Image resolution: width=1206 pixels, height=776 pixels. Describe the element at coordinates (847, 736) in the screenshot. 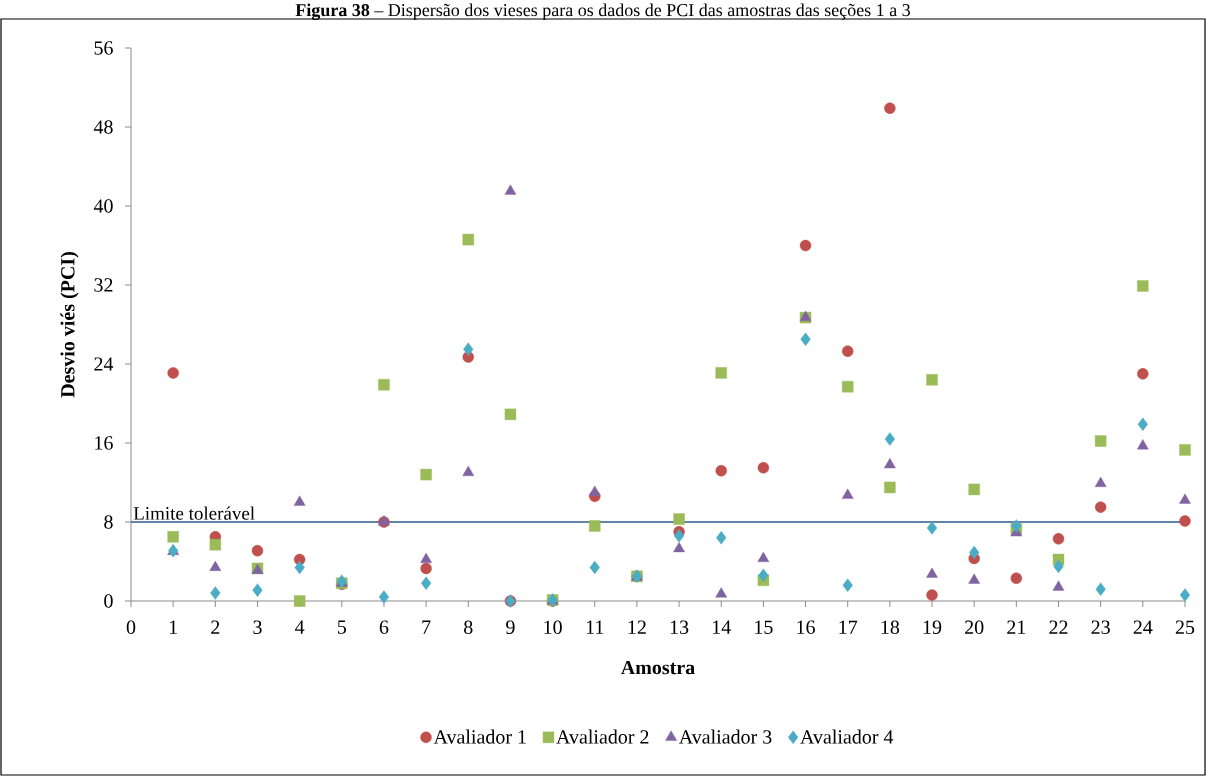

I see `legend-label: Avaliador 4` at that location.